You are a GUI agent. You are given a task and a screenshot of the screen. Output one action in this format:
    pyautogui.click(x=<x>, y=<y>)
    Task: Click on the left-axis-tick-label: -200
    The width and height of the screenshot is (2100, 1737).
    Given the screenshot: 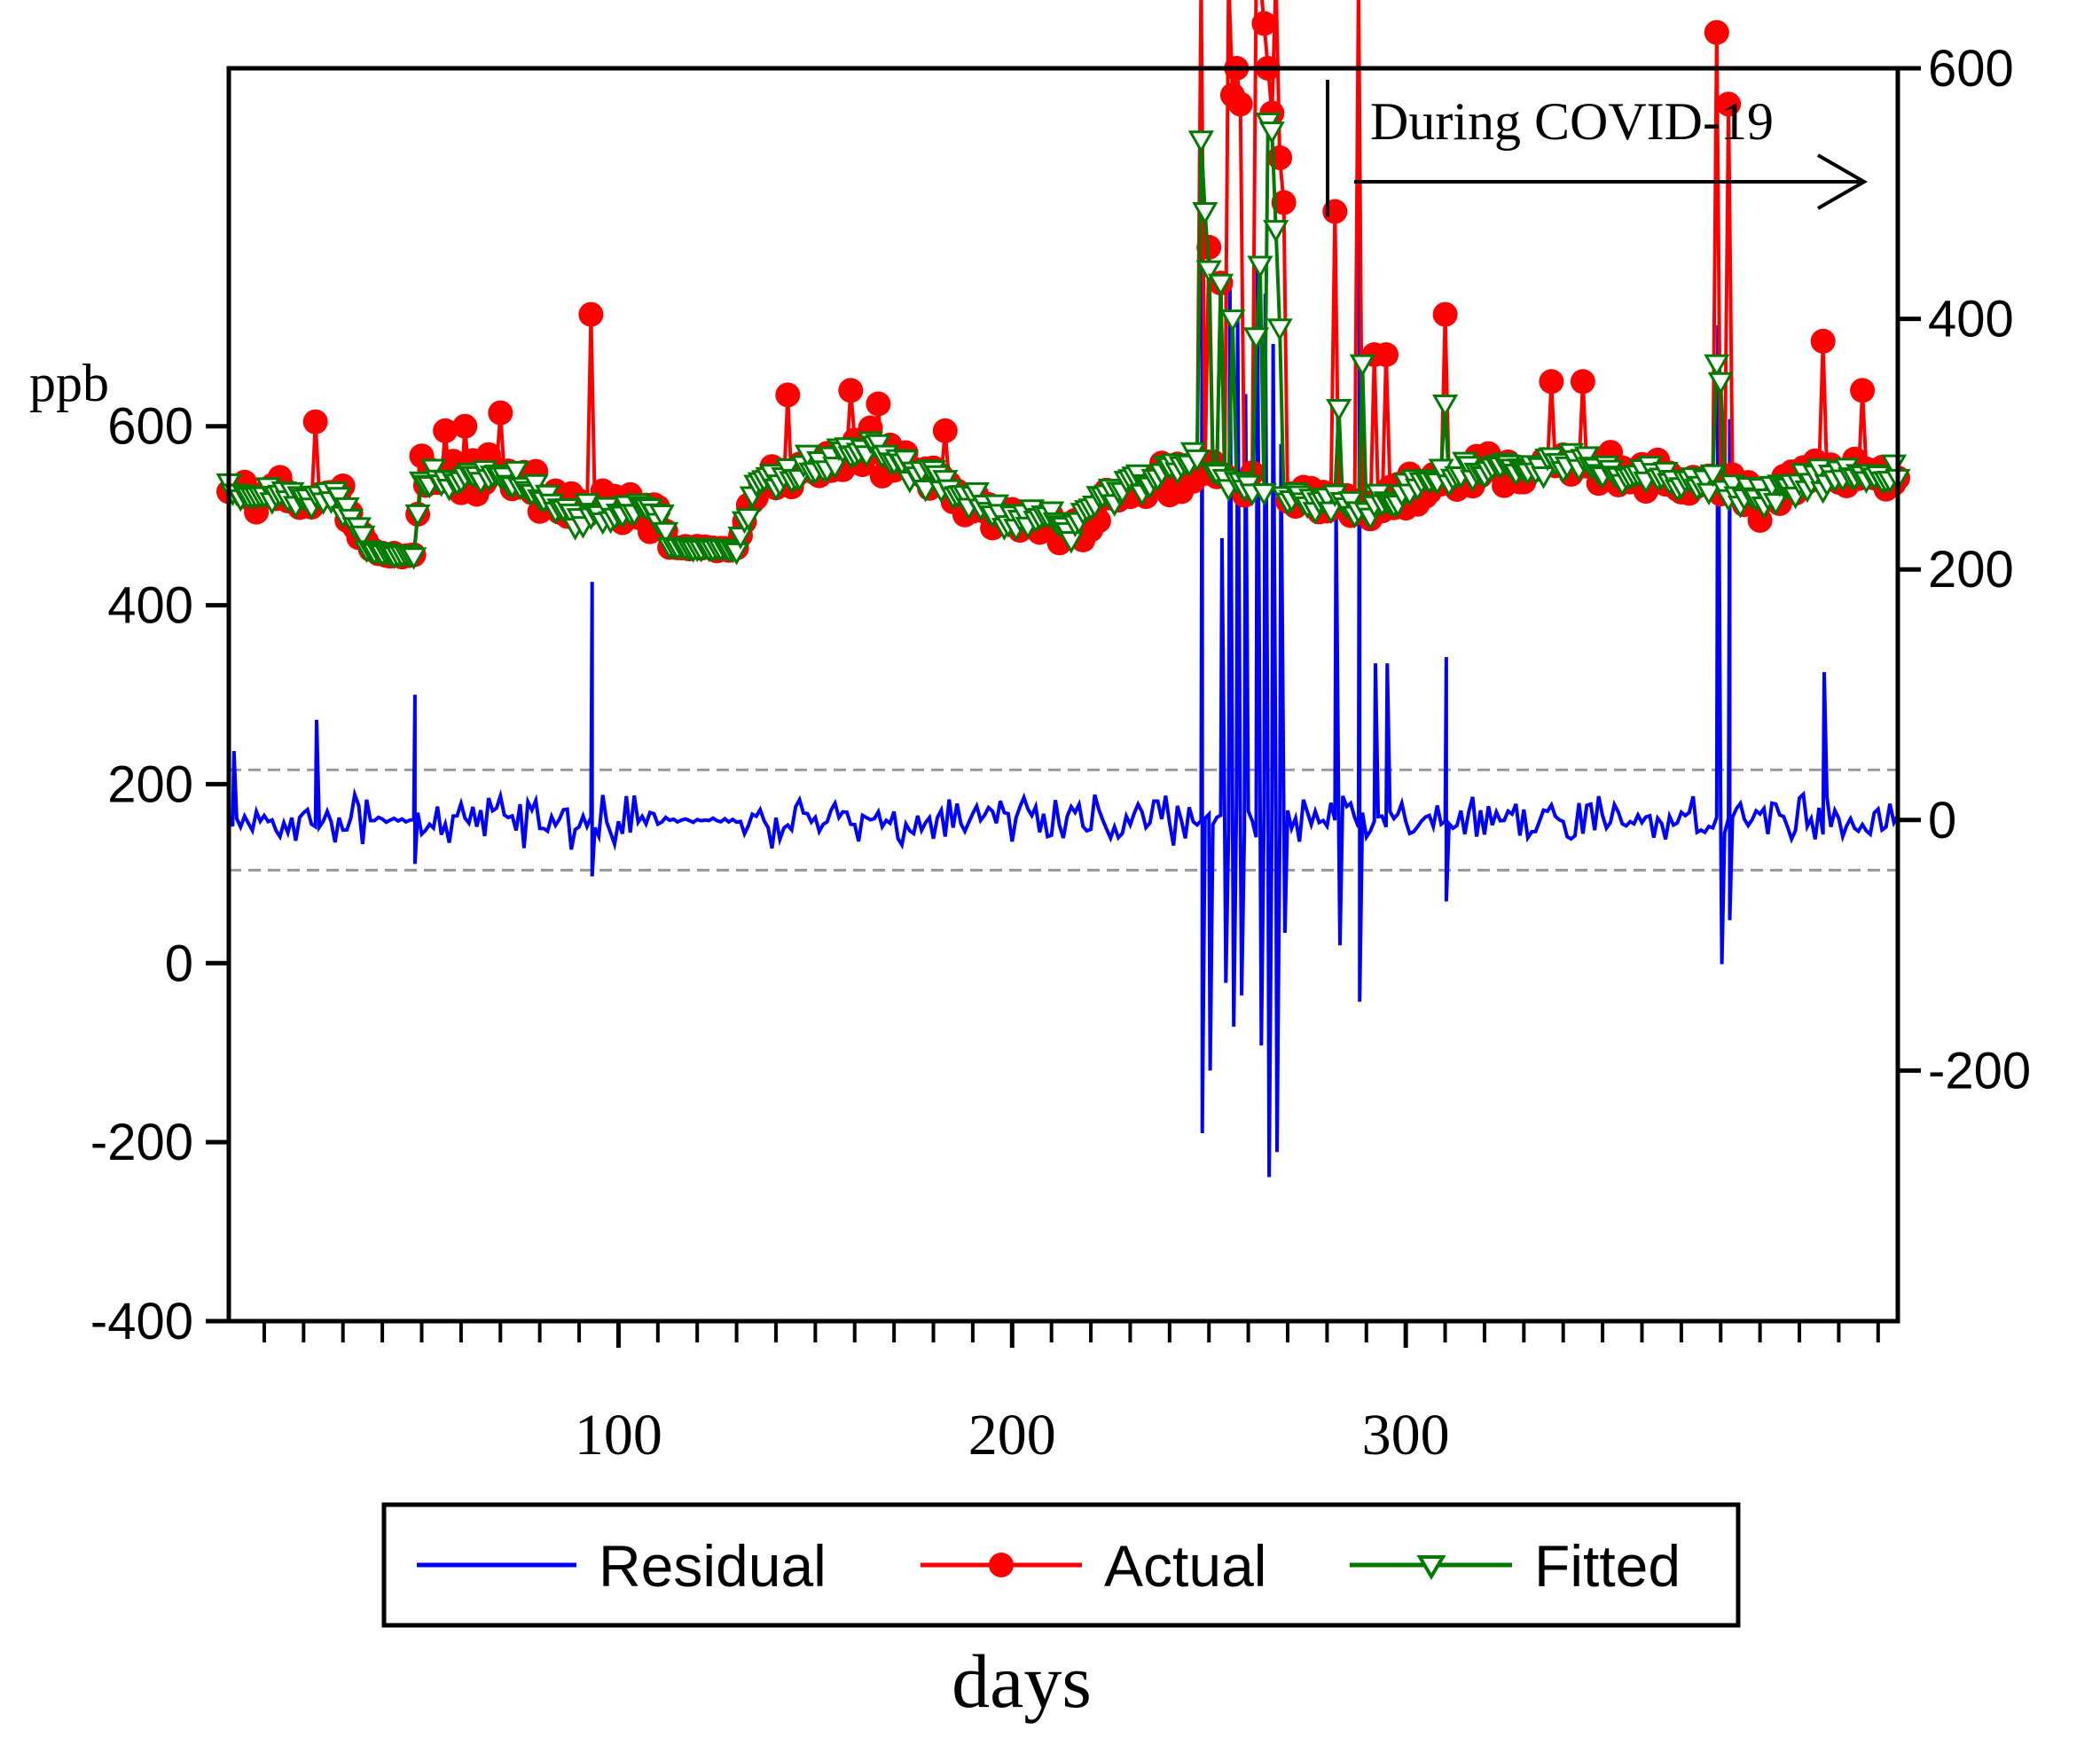 What is the action you would take?
    pyautogui.click(x=141, y=1142)
    